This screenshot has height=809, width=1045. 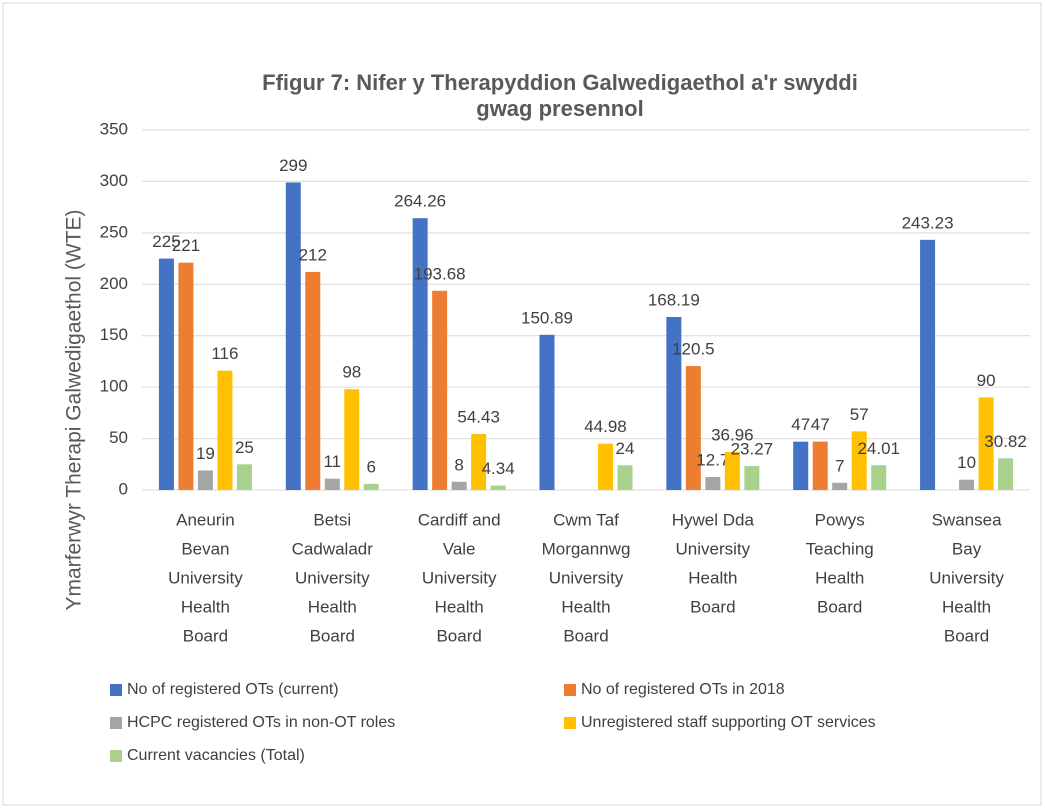 I want to click on legend-label: Current vacancies (Total), so click(x=216, y=755).